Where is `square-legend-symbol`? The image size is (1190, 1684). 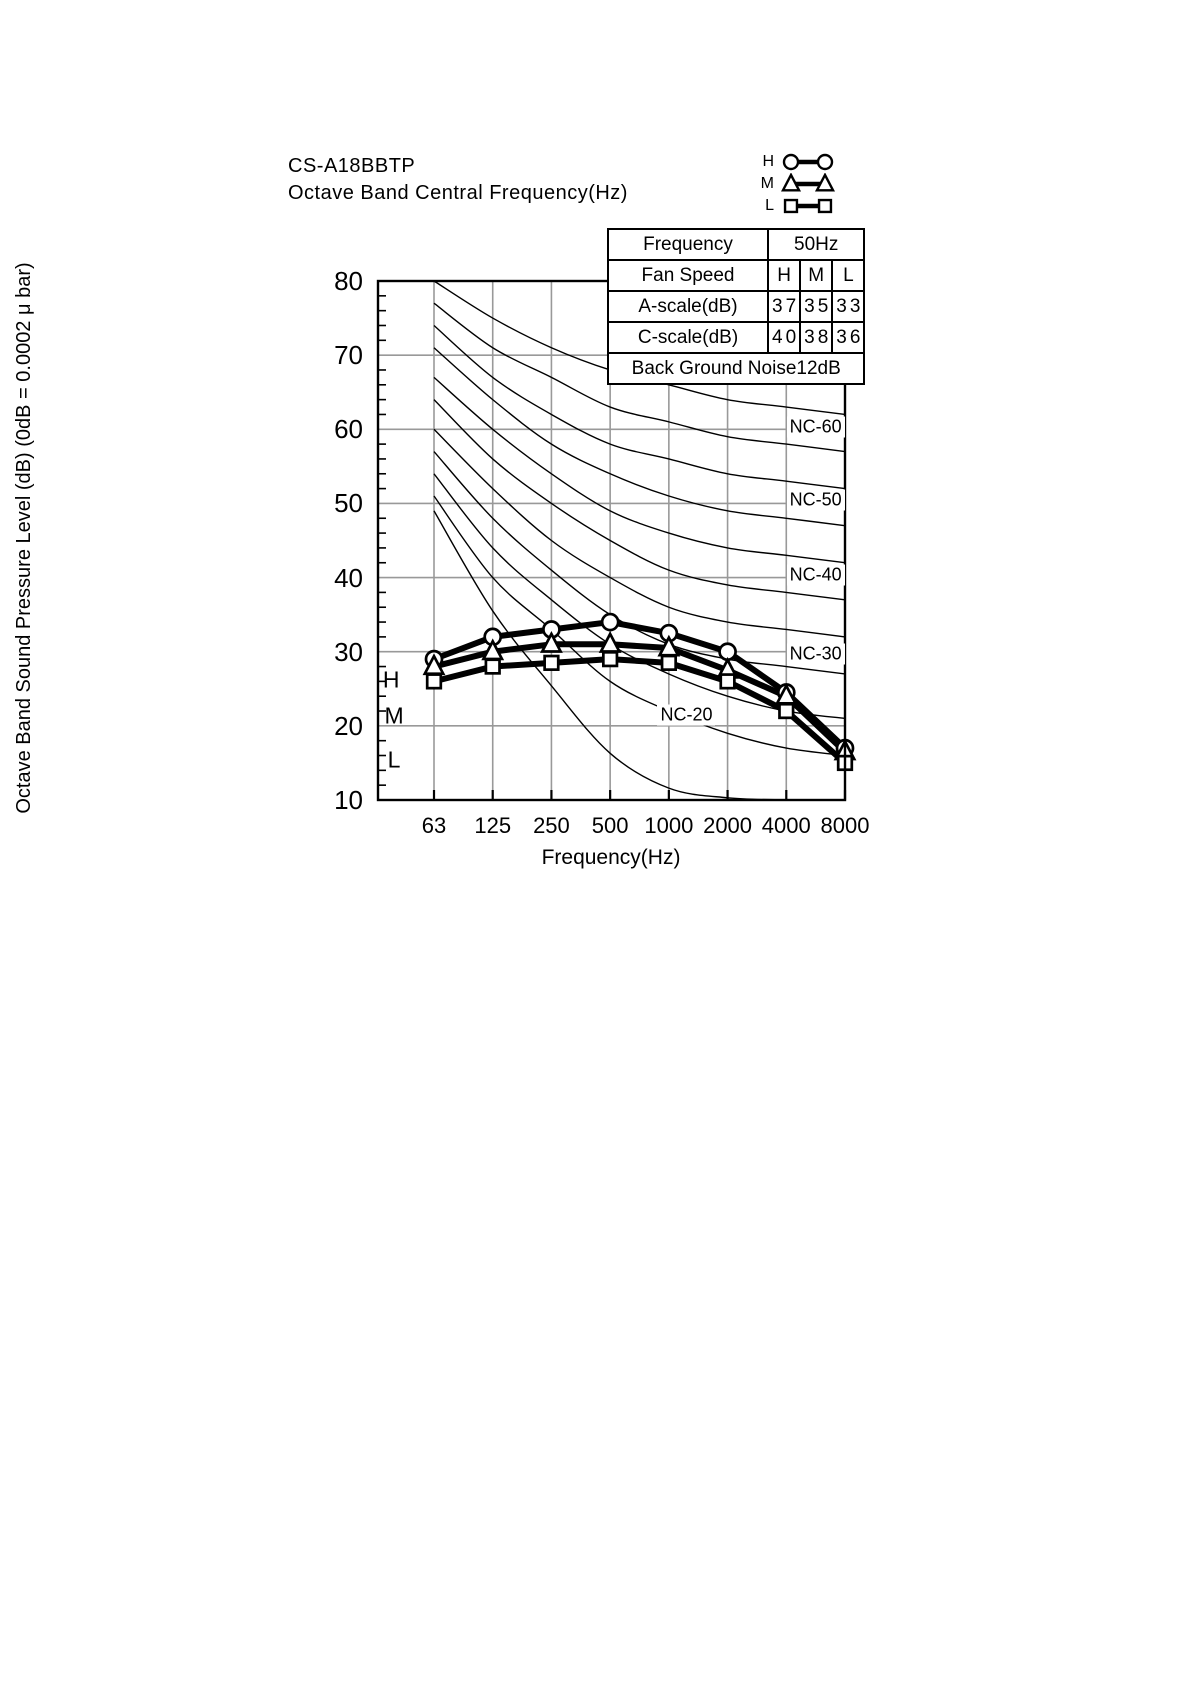
square-legend-symbol is located at coordinates (808, 206).